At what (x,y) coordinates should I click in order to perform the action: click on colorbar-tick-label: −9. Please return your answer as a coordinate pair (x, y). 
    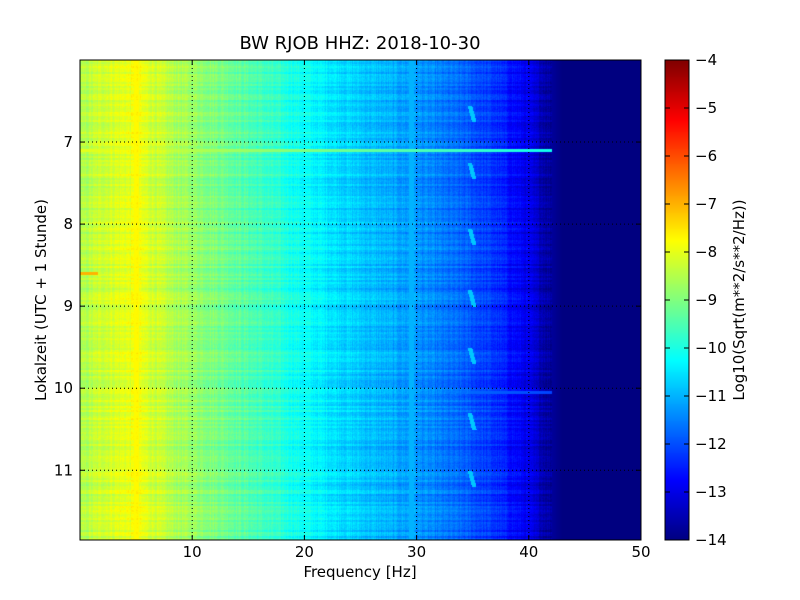
    Looking at the image, I should click on (706, 300).